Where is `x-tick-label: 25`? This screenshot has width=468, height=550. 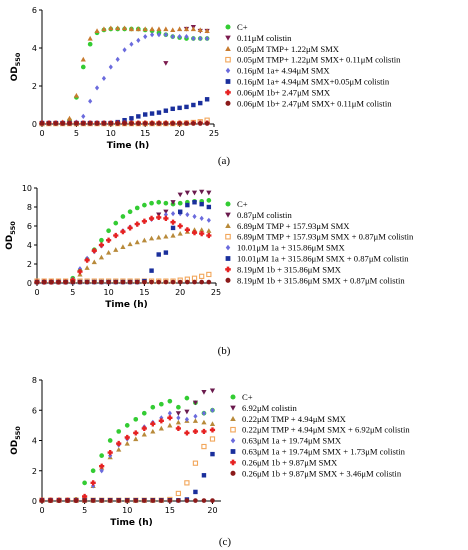 x-tick-label: 25 is located at coordinates (216, 292).